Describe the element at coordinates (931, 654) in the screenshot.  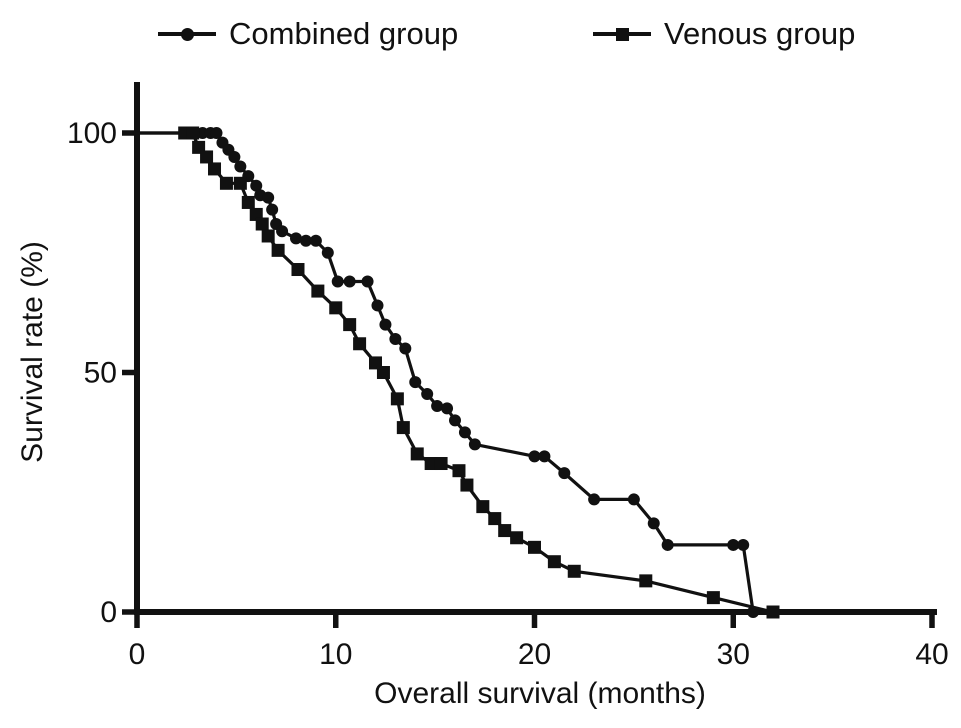
I see `x-tick-label: 40` at that location.